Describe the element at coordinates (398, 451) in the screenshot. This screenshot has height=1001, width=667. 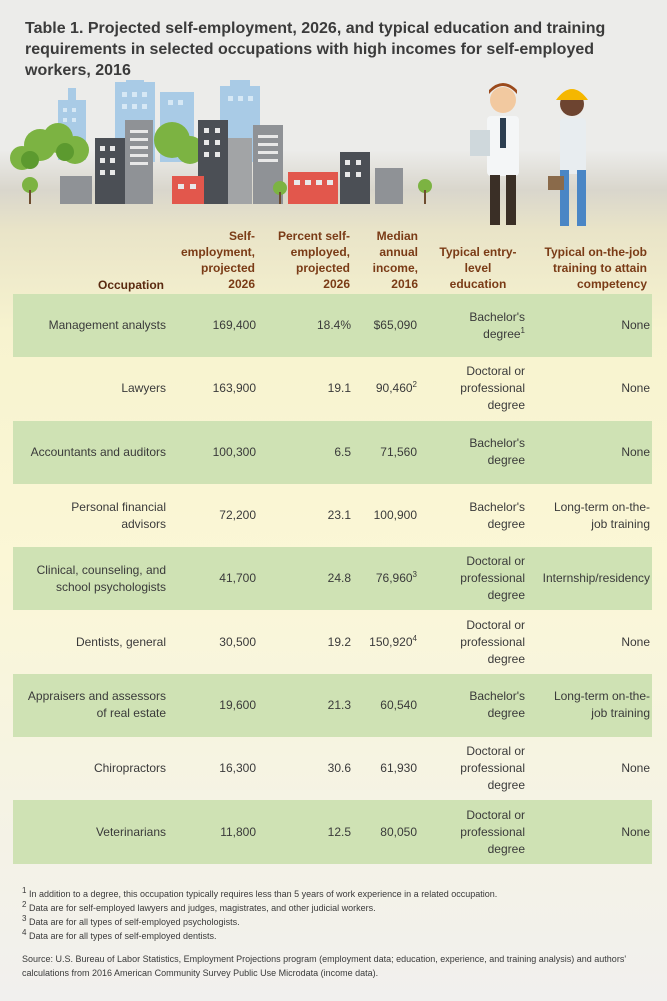
I see `income-cell: 71,560` at that location.